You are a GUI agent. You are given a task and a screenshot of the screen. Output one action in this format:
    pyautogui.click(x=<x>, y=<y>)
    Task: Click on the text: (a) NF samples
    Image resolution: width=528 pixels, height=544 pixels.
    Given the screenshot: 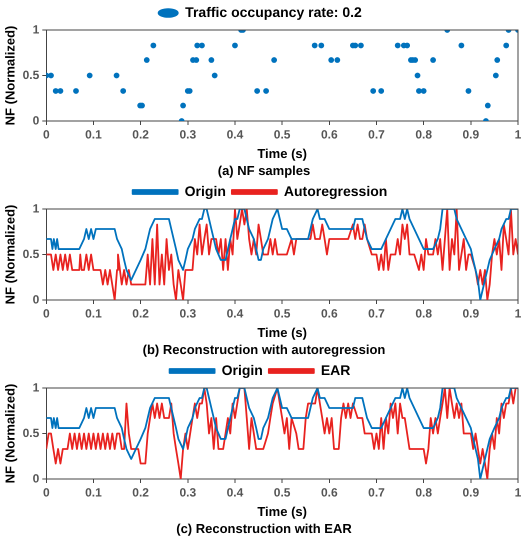 What is the action you would take?
    pyautogui.click(x=264, y=171)
    